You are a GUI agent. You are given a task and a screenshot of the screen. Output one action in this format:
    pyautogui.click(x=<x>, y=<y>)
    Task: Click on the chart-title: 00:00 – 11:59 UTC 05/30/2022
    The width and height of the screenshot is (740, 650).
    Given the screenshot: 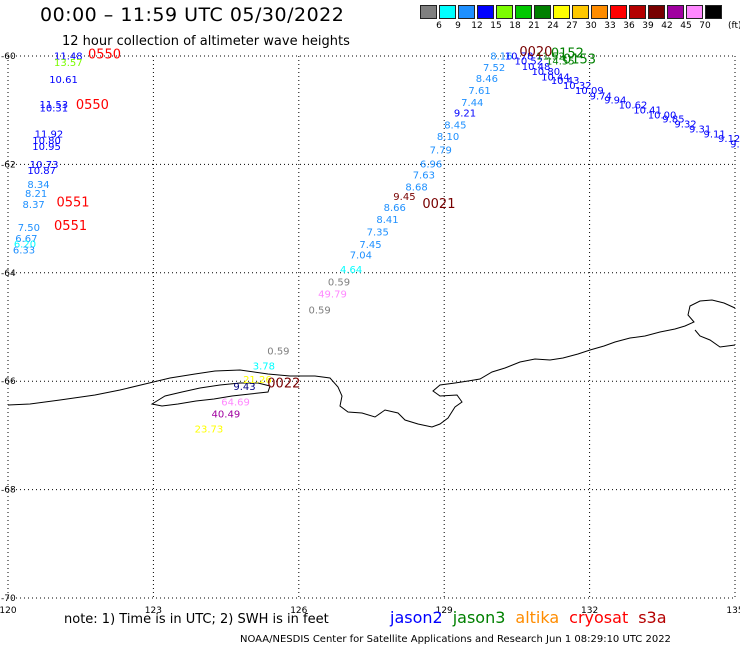 What is the action you would take?
    pyautogui.click(x=192, y=15)
    